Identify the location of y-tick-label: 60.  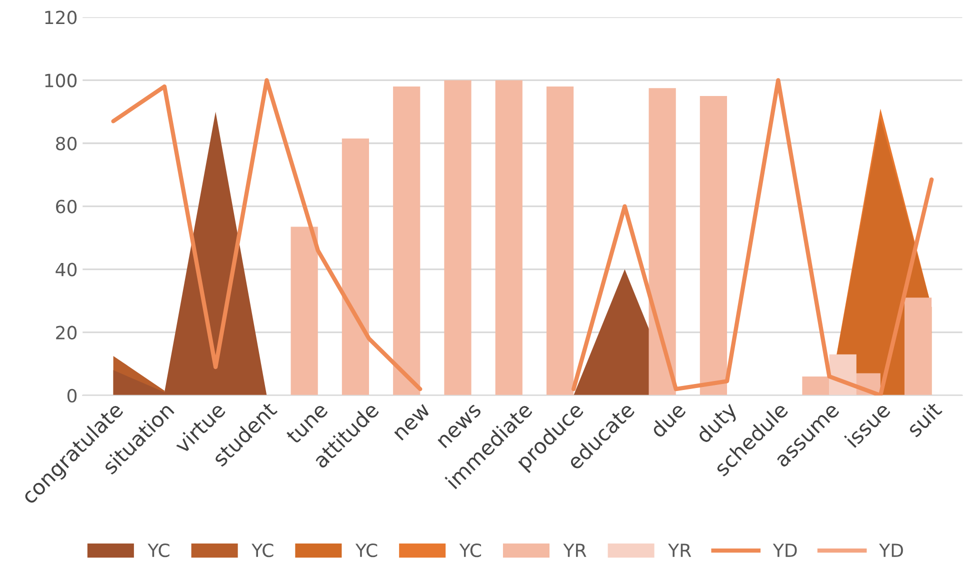
(66, 207).